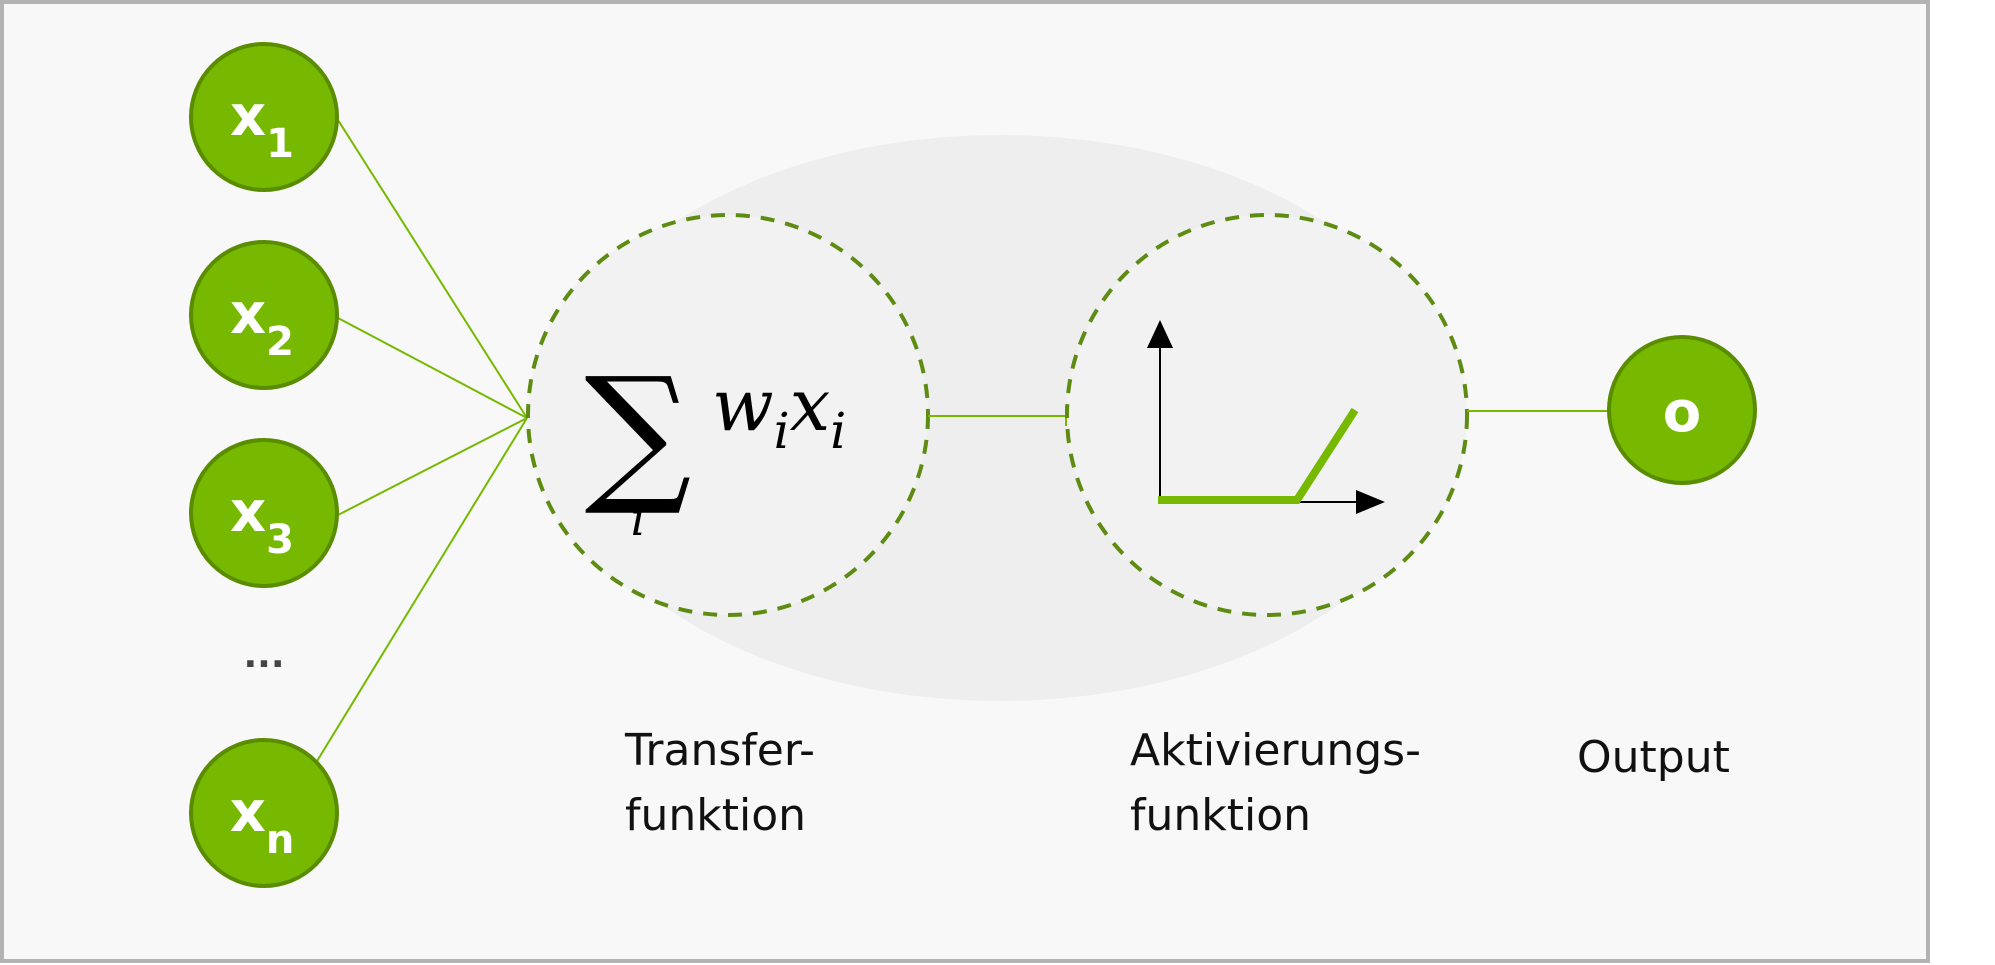 The height and width of the screenshot is (965, 1995). What do you see at coordinates (432, 368) in the screenshot?
I see `connection-x2` at bounding box center [432, 368].